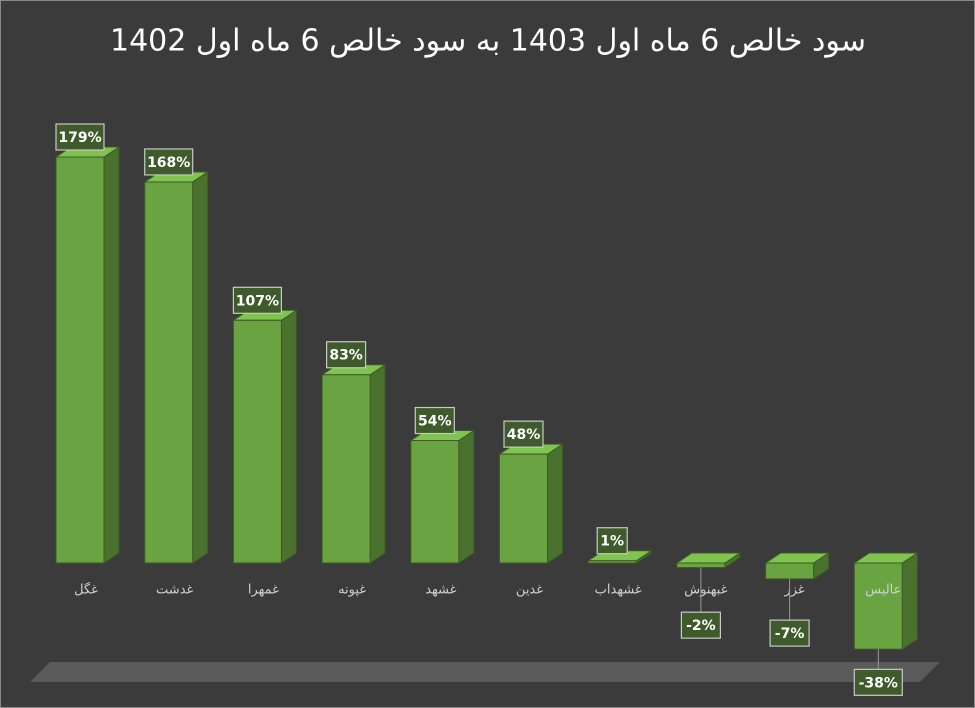 This screenshot has height=708, width=975. What do you see at coordinates (705, 590) in the screenshot?
I see `x-tick-label: غبهنوش` at bounding box center [705, 590].